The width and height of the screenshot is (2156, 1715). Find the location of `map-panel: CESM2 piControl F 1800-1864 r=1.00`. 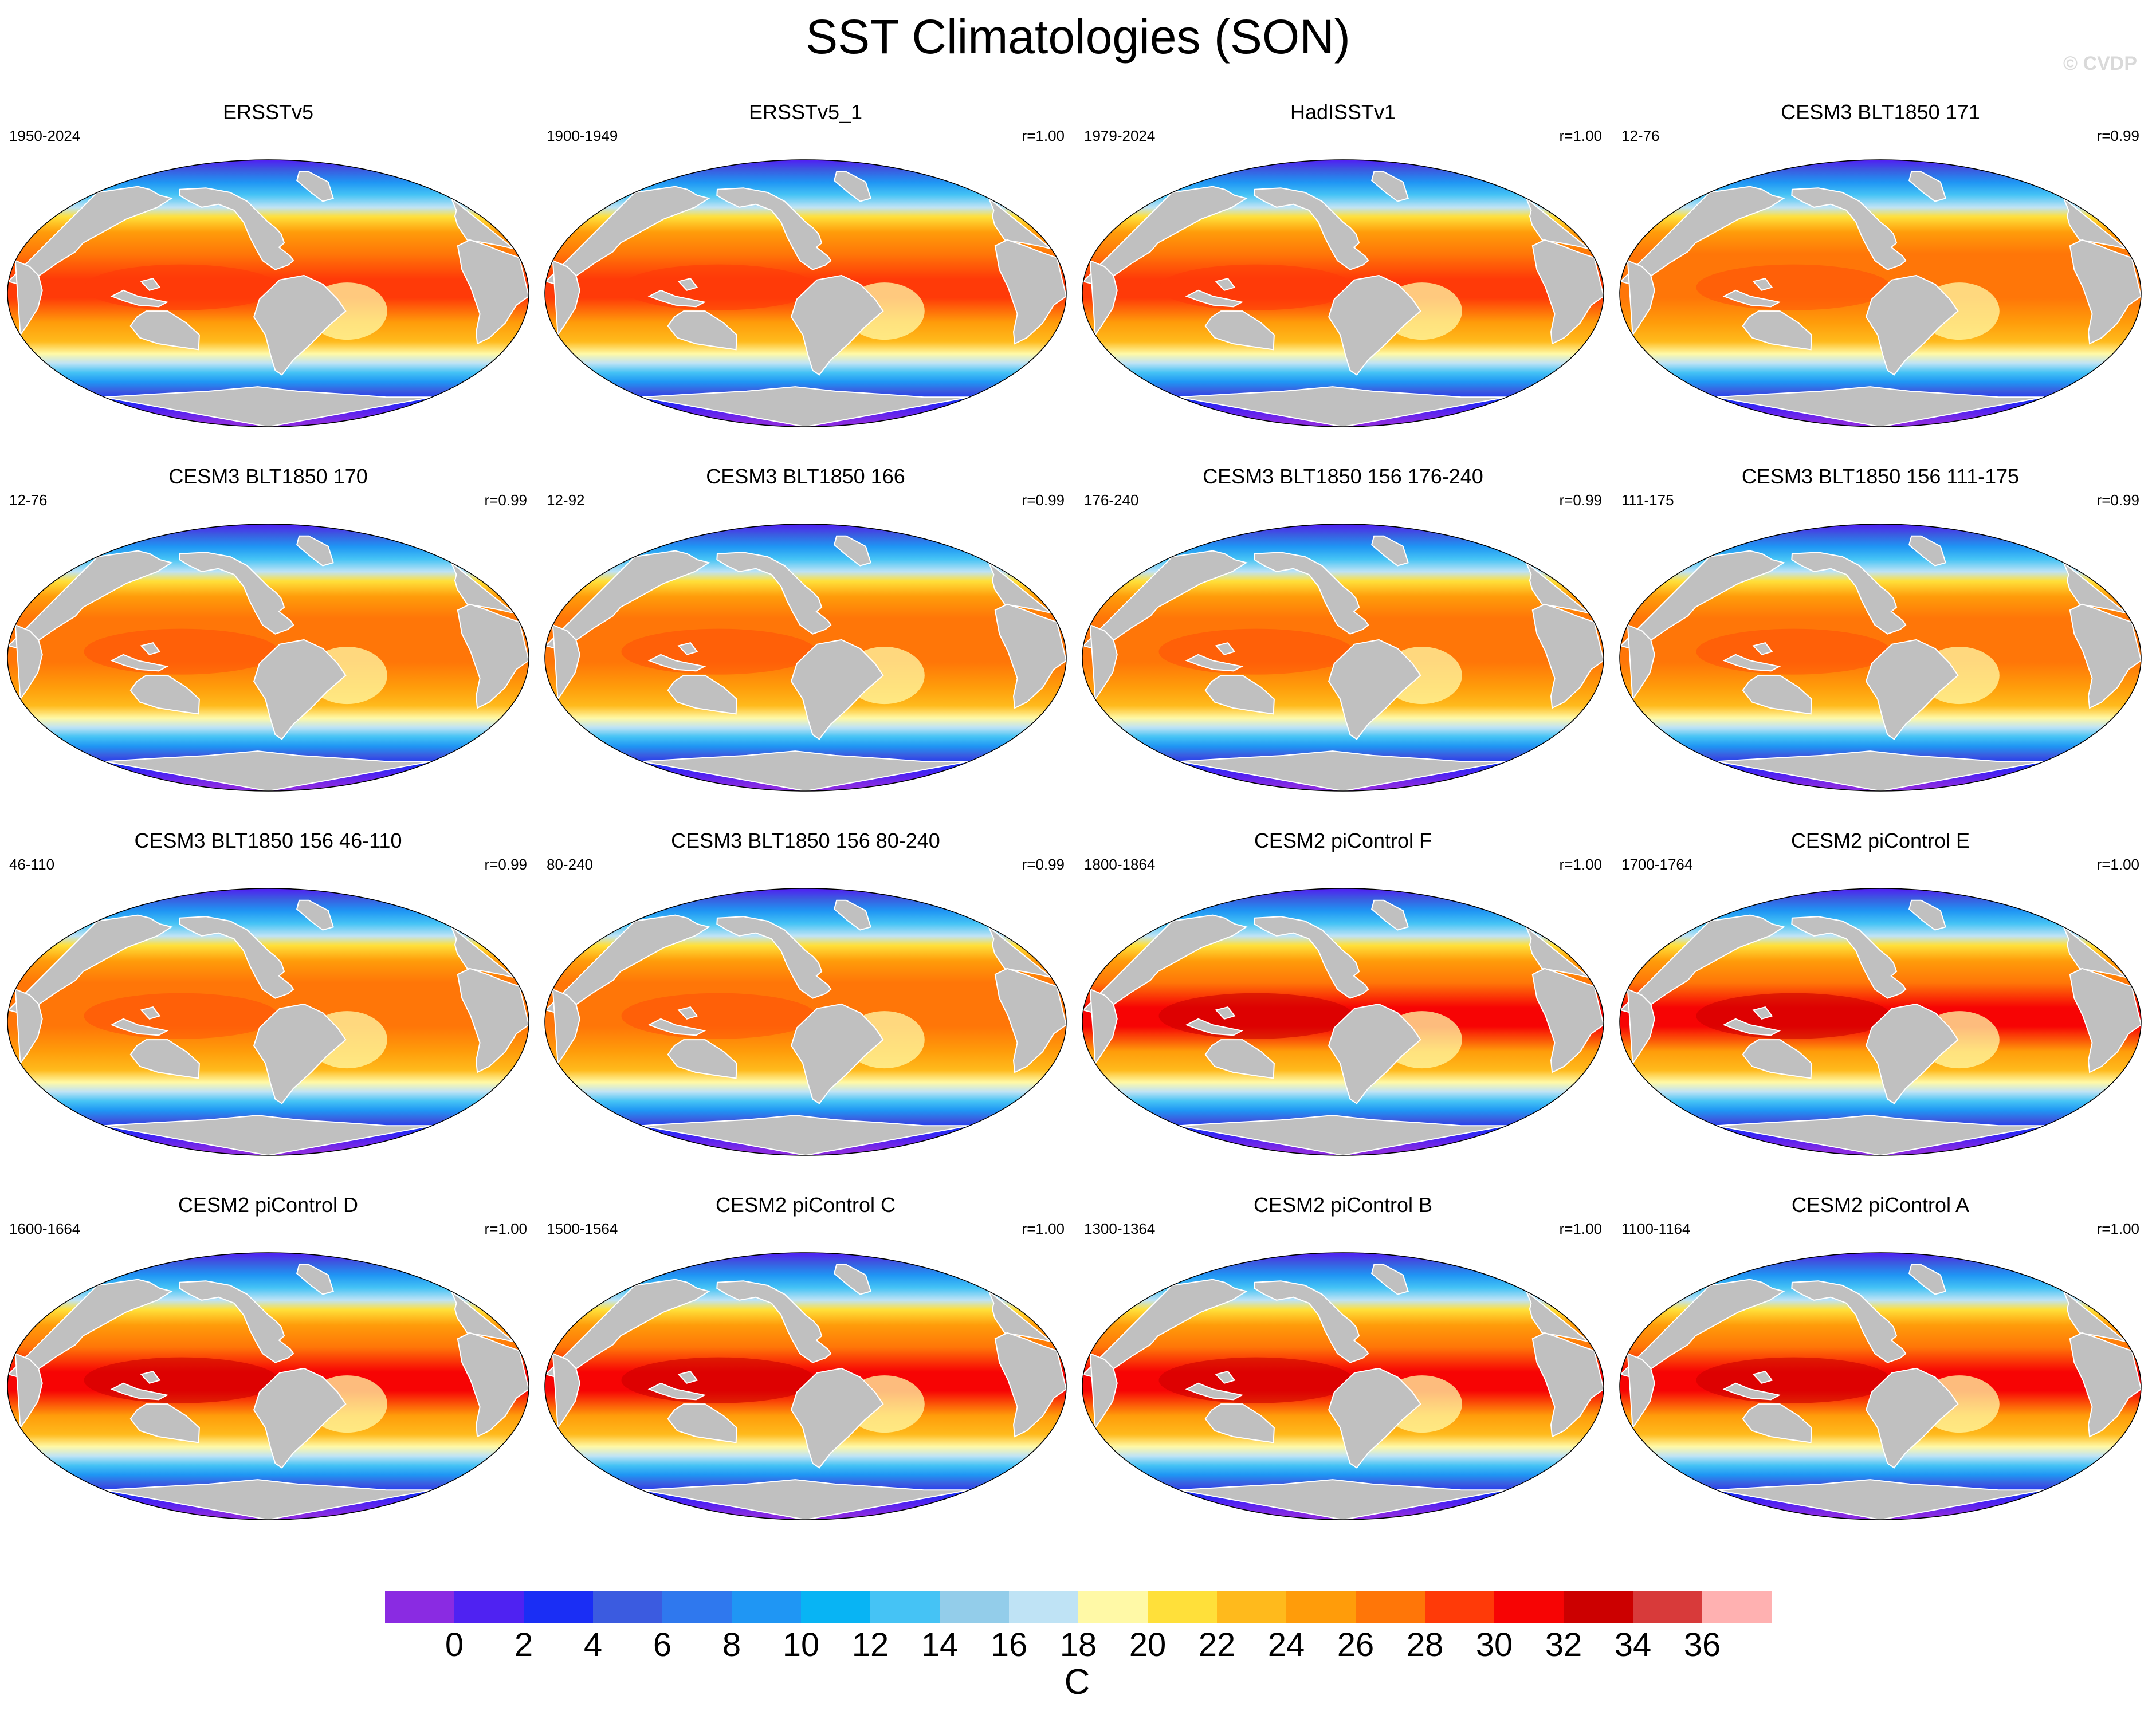

map-panel: CESM2 piControl F 1800-1864 r=1.00 is located at coordinates (1343, 1000).